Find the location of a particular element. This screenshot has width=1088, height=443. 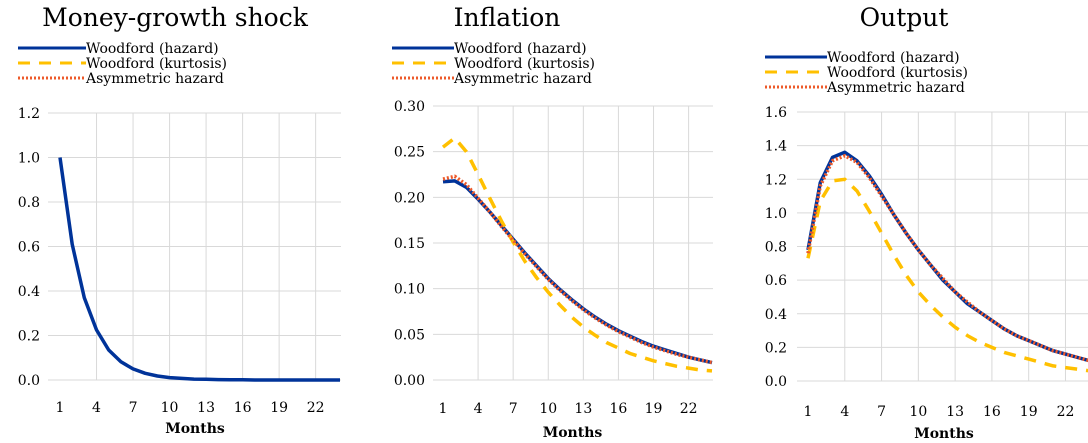

chart-title: Output is located at coordinates (904, 17).